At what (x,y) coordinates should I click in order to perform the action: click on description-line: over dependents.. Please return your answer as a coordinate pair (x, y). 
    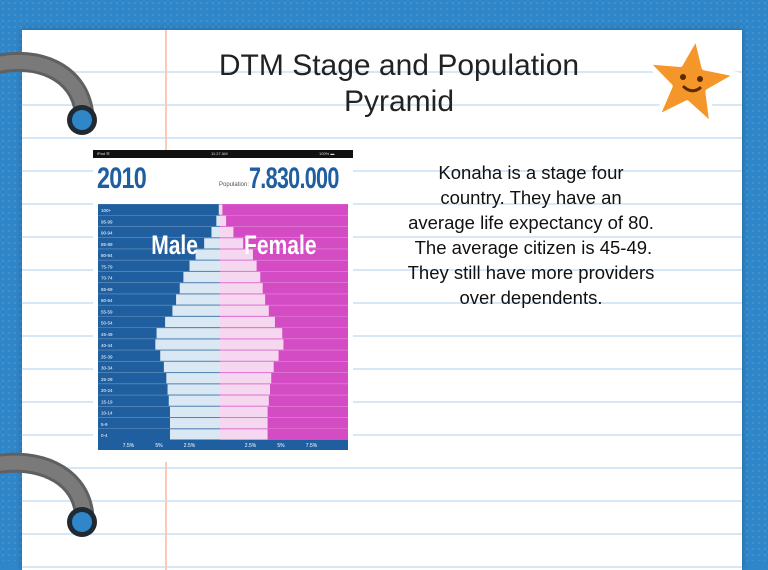
    Looking at the image, I should click on (531, 297).